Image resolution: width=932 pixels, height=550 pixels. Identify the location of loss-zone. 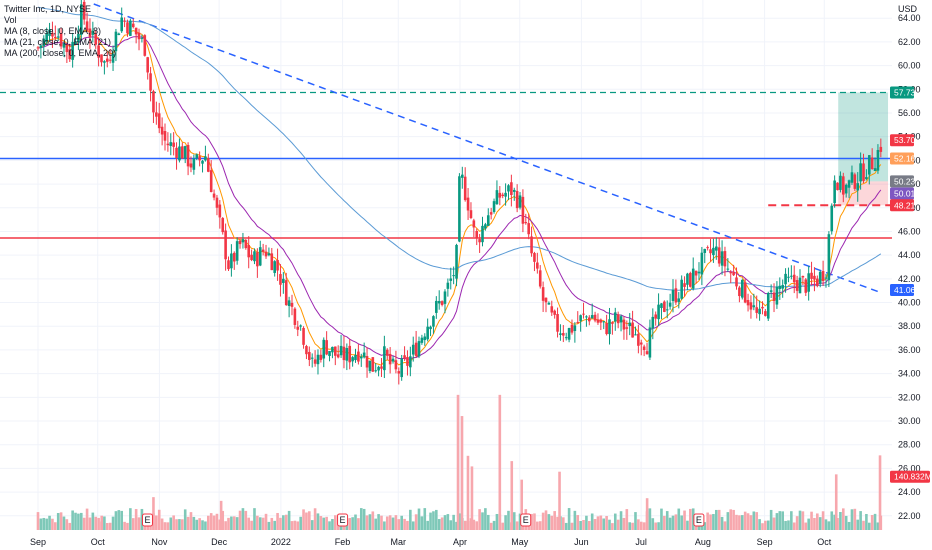
(863, 193).